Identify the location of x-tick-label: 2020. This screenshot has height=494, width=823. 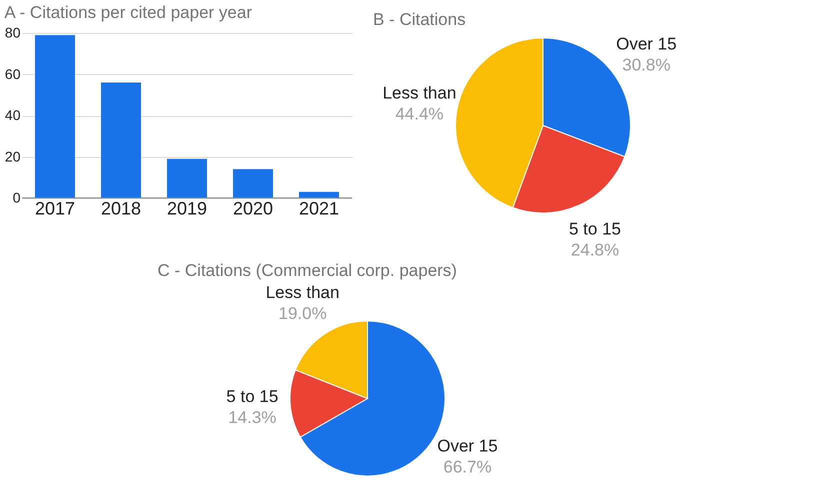
(253, 208).